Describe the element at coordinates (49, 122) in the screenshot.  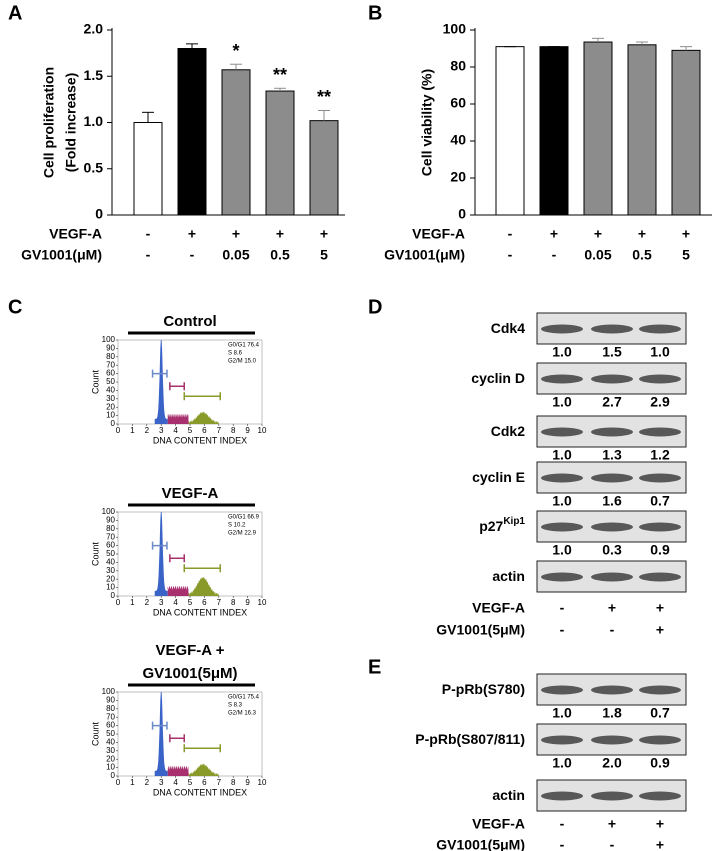
I see `y-axis-label: Cell proliferation` at that location.